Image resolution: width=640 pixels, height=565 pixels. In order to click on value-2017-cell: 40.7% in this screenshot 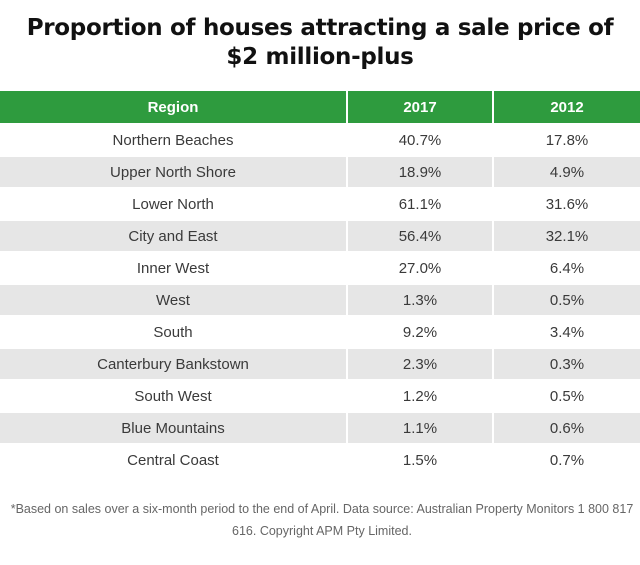, I will do `click(420, 139)`.